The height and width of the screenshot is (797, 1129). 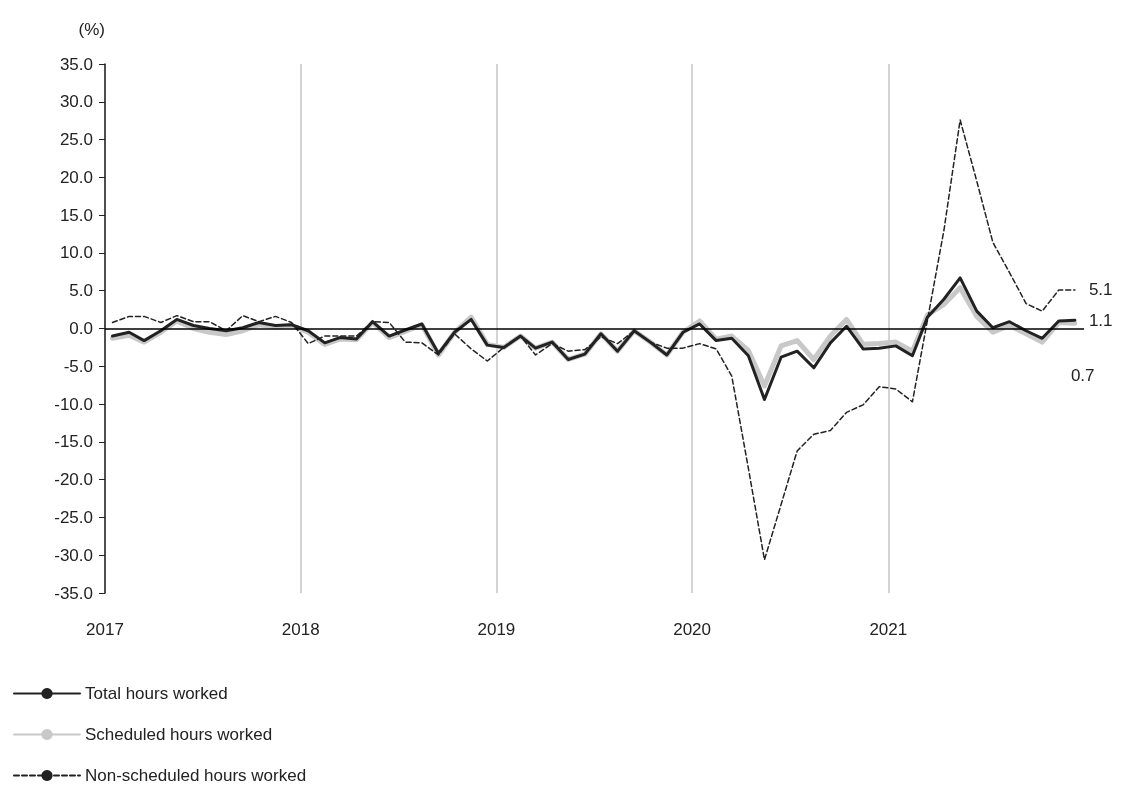 What do you see at coordinates (196, 775) in the screenshot?
I see `legend-label: Non-scheduled hours worked` at bounding box center [196, 775].